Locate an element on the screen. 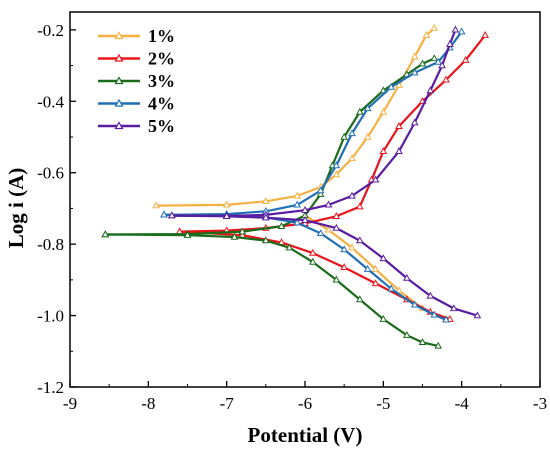 The image size is (550, 455). legend-label-1pct: 1% is located at coordinates (161, 36).